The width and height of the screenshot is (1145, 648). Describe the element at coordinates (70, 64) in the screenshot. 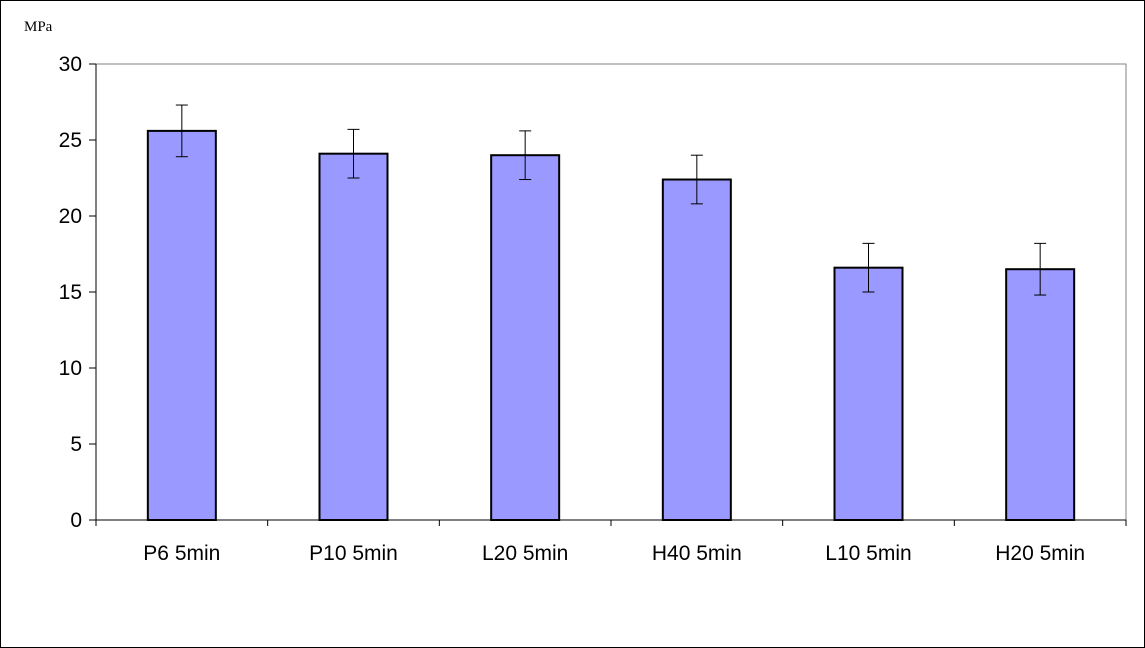

I see `y-tick-label: 30` at that location.